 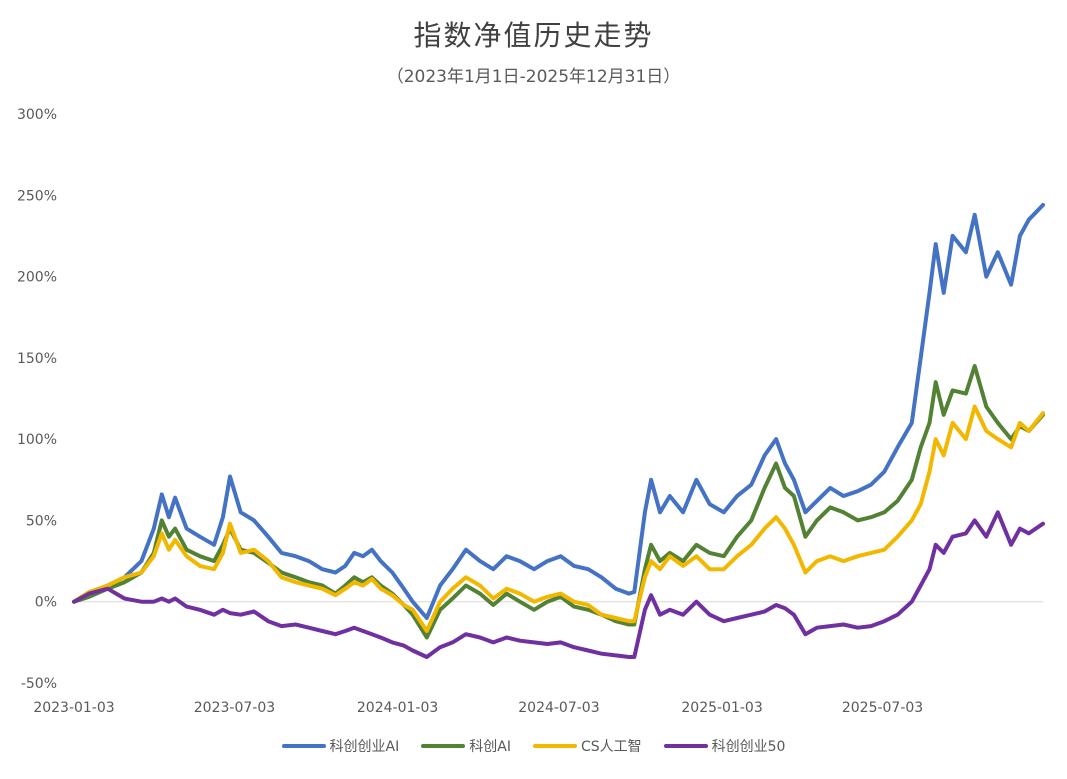 What do you see at coordinates (748, 747) in the screenshot?
I see `legend-label: 科创创业50` at bounding box center [748, 747].